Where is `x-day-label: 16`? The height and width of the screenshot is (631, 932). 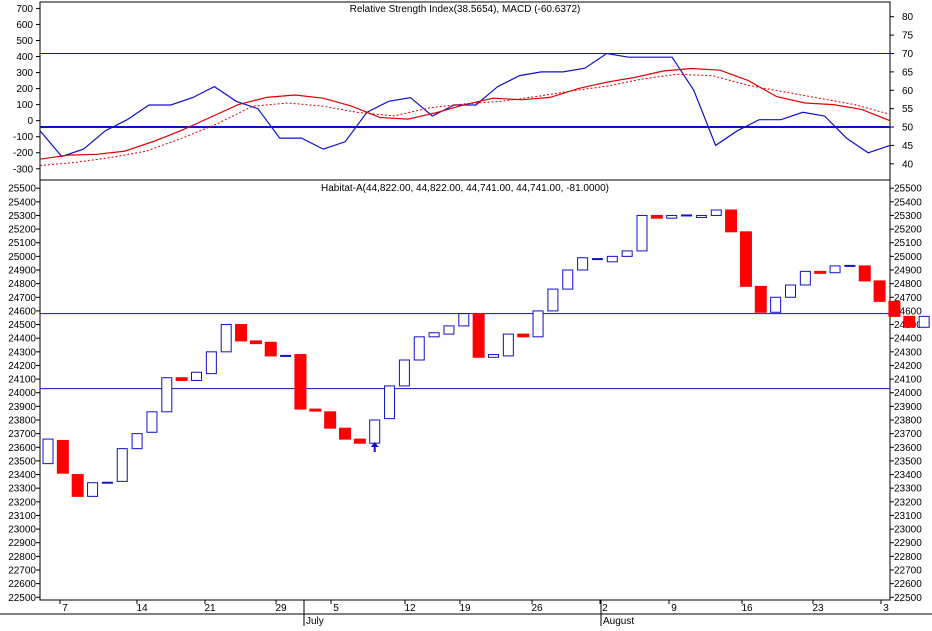
x-day-label: 16 is located at coordinates (747, 608).